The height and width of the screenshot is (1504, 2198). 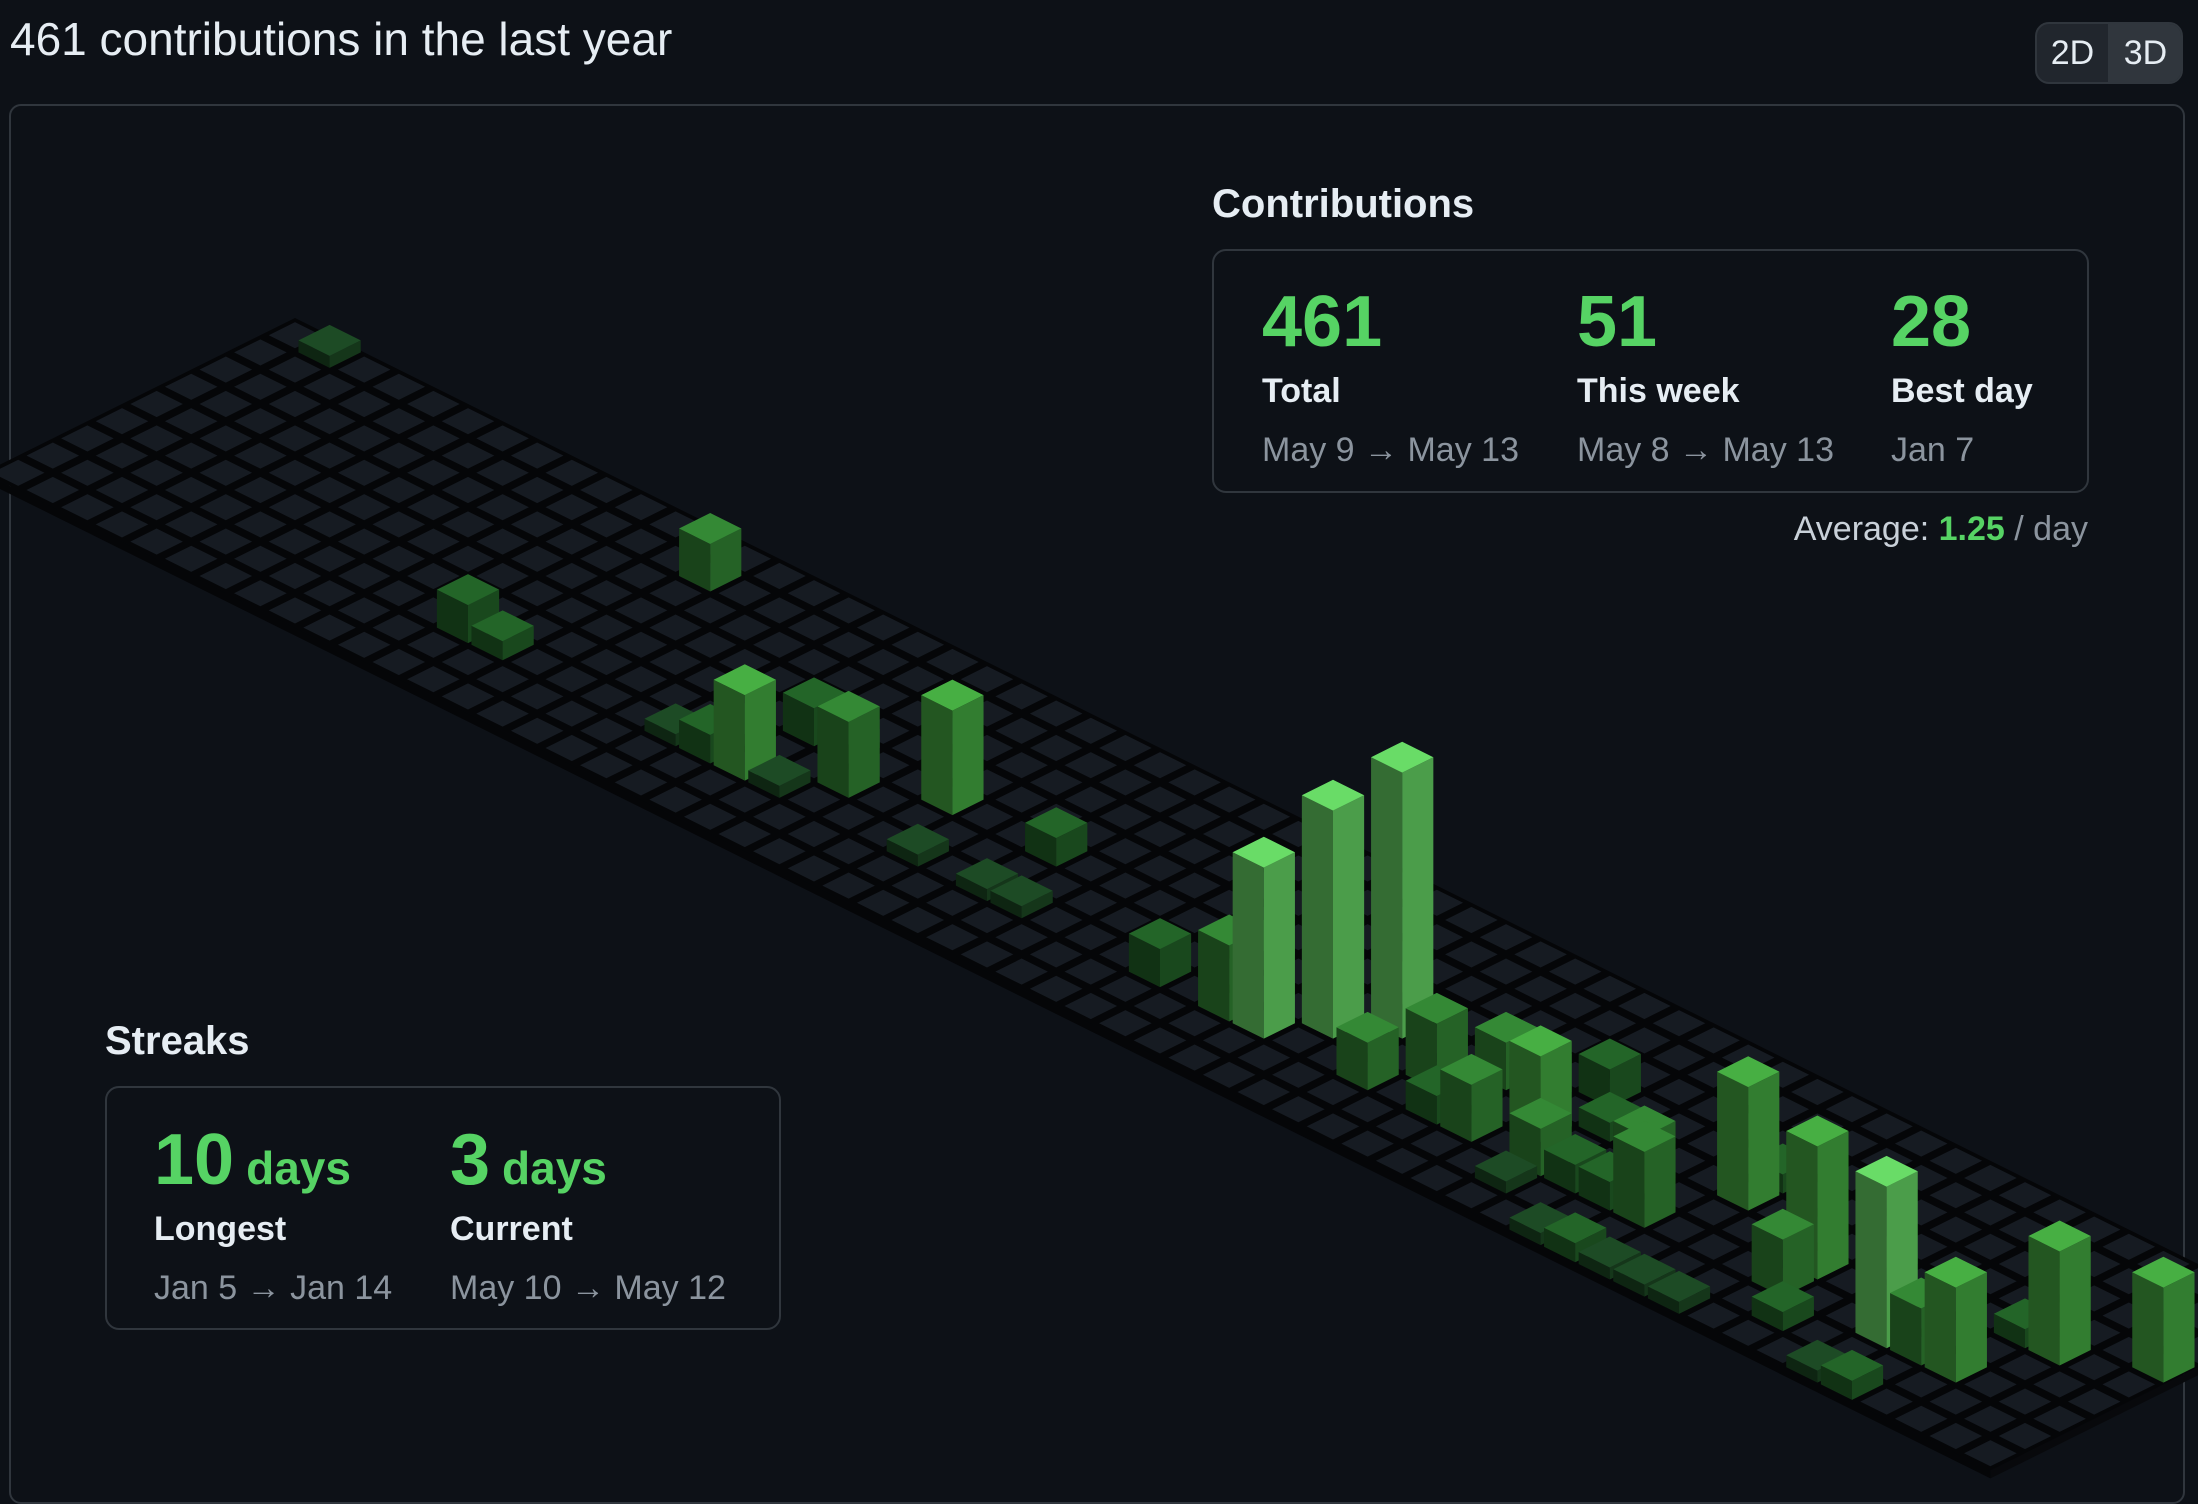 What do you see at coordinates (554, 1168) in the screenshot?
I see `current-streak-unit: days` at bounding box center [554, 1168].